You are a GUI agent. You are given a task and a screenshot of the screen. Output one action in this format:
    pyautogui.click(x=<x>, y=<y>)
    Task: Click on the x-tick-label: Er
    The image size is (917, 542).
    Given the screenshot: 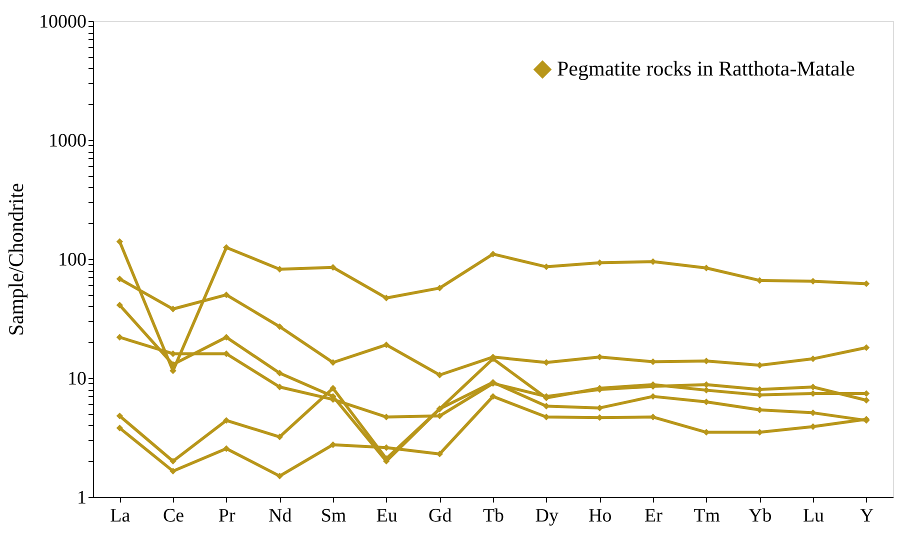 What is the action you would take?
    pyautogui.click(x=654, y=516)
    